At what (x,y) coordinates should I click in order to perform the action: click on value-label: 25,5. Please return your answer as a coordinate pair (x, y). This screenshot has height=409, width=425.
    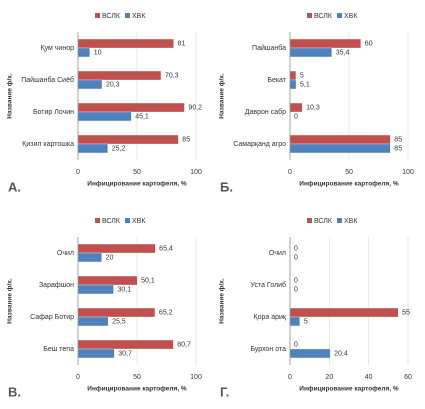
    Looking at the image, I should click on (119, 321).